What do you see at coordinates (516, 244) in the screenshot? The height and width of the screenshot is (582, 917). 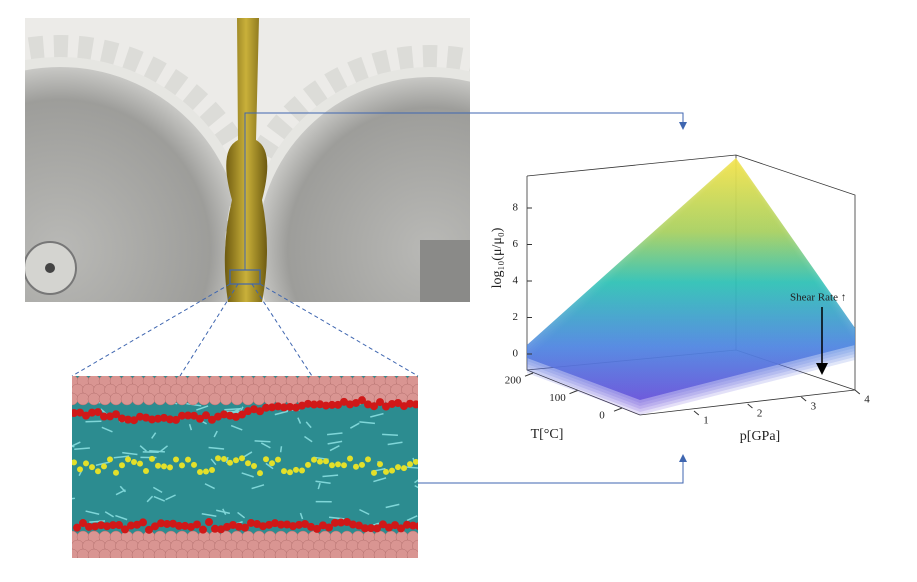 I see `z-tick-label: 6` at bounding box center [516, 244].